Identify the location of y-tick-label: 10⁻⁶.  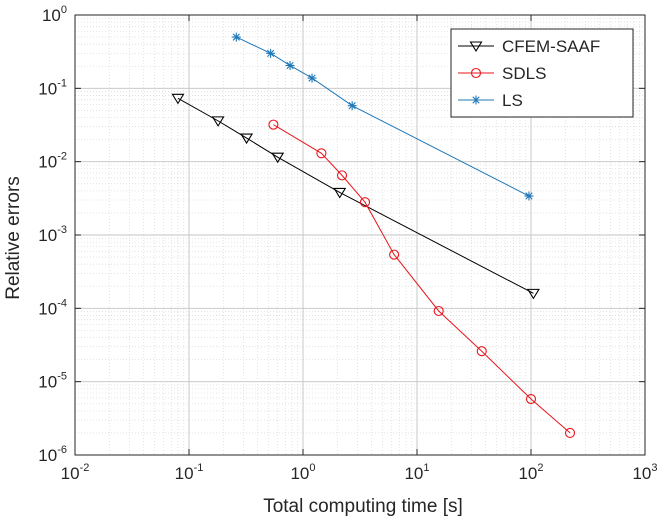
(52, 454).